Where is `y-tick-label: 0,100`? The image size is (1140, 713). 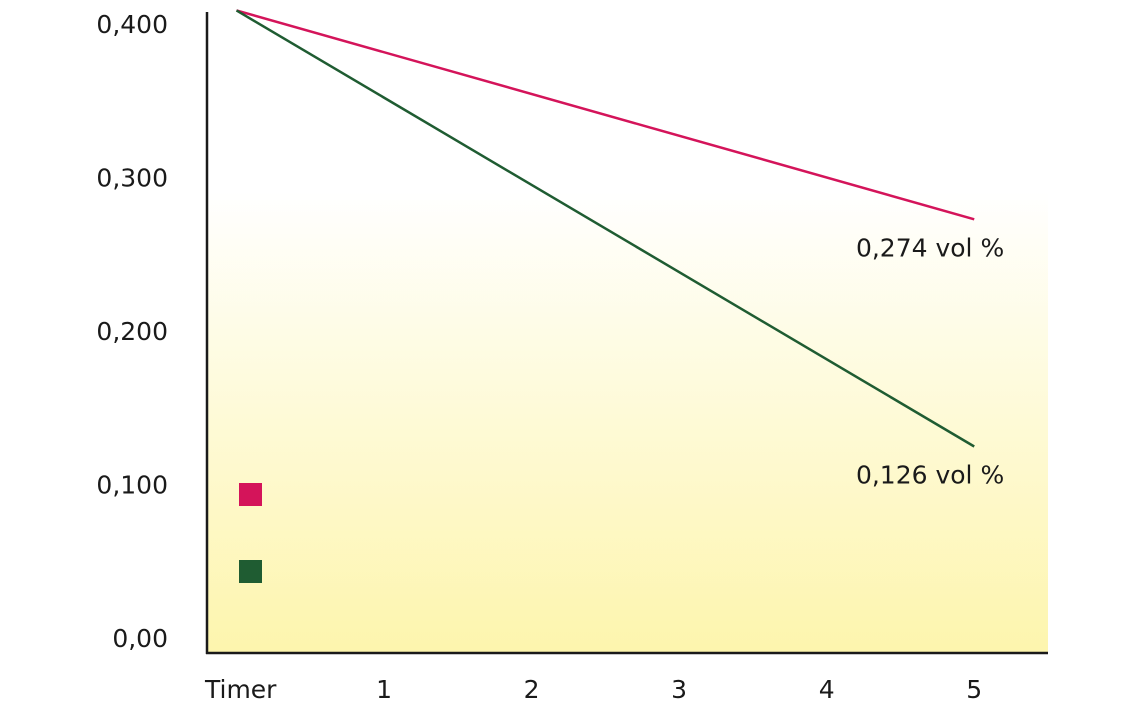
y-tick-label: 0,100 is located at coordinates (132, 484).